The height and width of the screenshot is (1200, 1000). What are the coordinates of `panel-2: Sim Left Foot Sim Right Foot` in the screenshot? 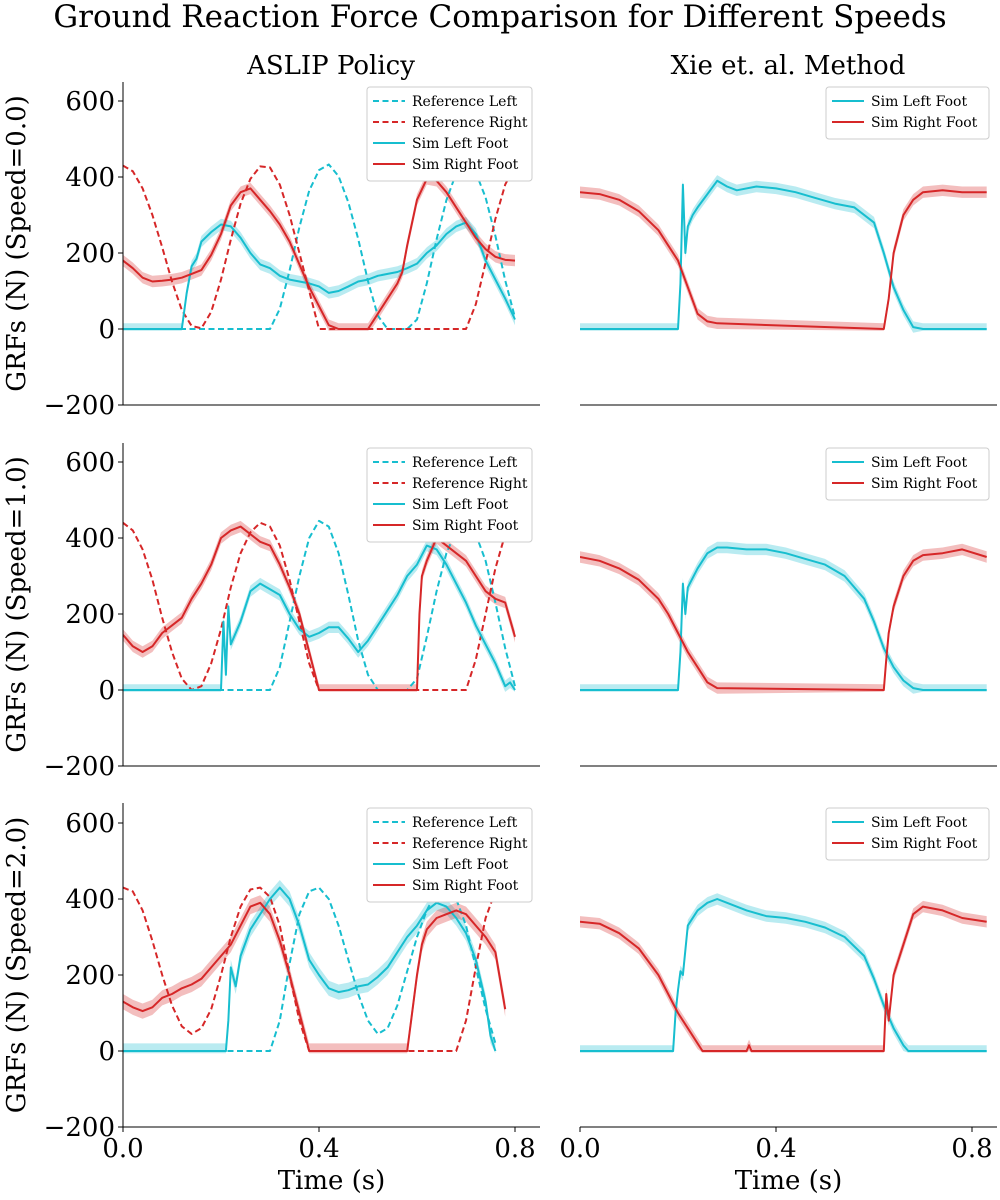 It's located at (788, 246).